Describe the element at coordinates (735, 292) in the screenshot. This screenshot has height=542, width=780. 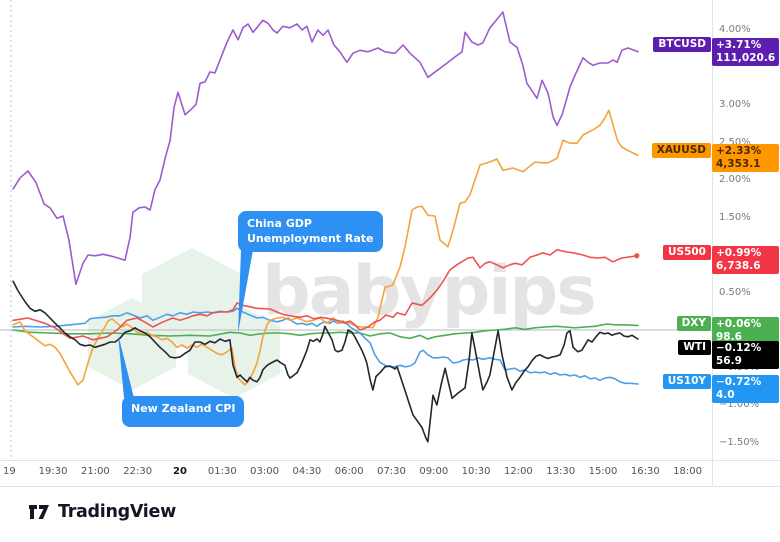
I see `price-axis-label: 0.50%` at that location.